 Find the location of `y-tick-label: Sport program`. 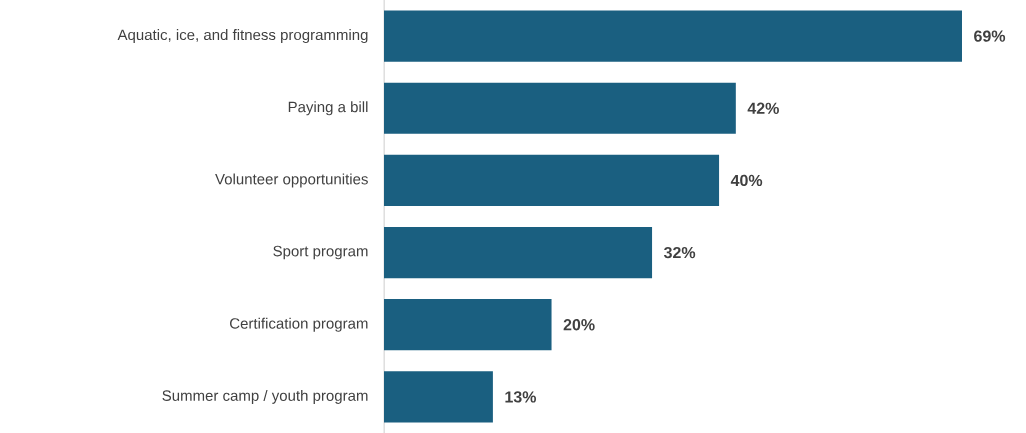

y-tick-label: Sport program is located at coordinates (320, 252).